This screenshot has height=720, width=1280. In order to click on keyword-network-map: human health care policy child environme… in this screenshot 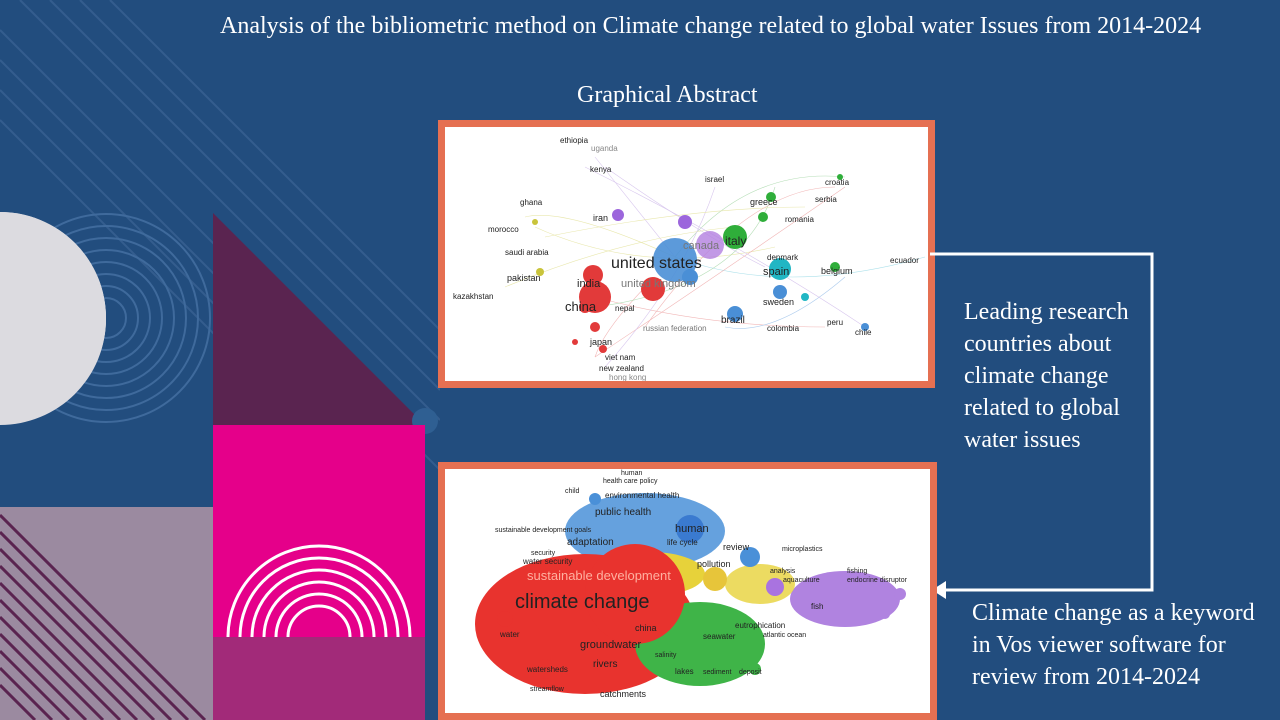, I will do `click(687, 591)`.